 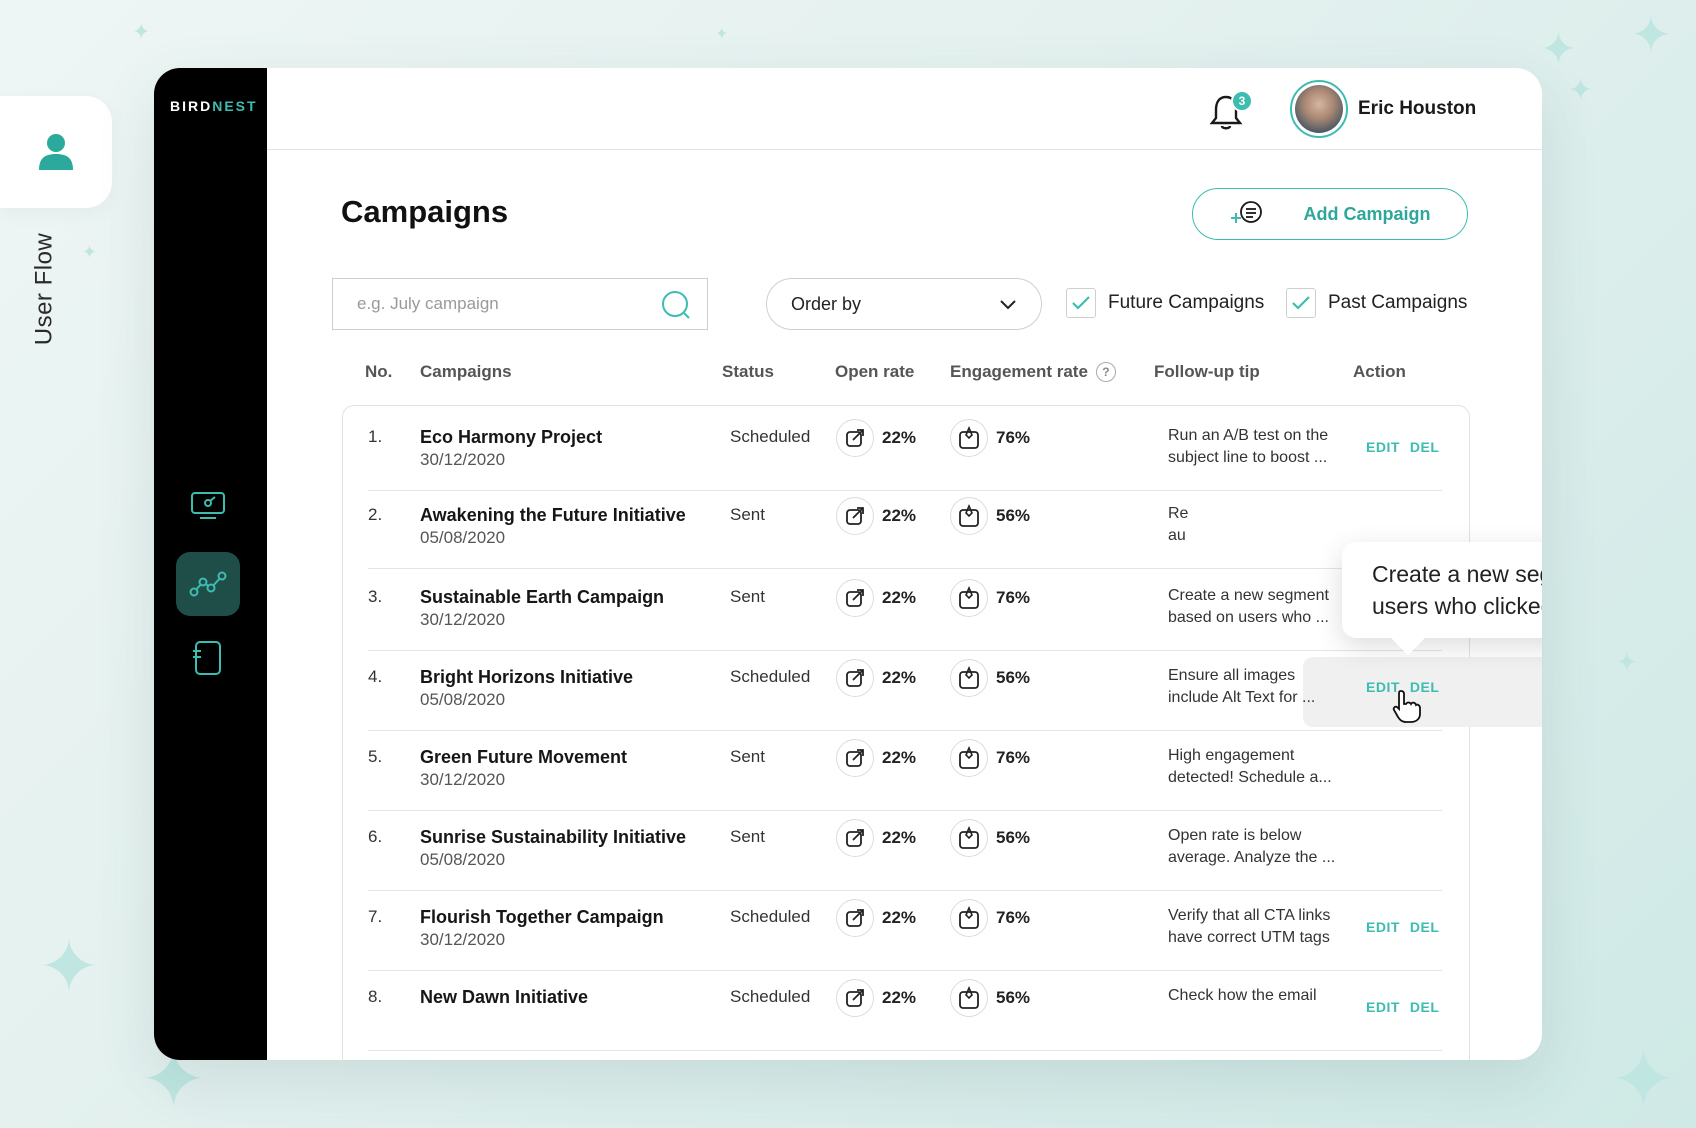 I want to click on col-campaigns: Campaigns, so click(x=466, y=371).